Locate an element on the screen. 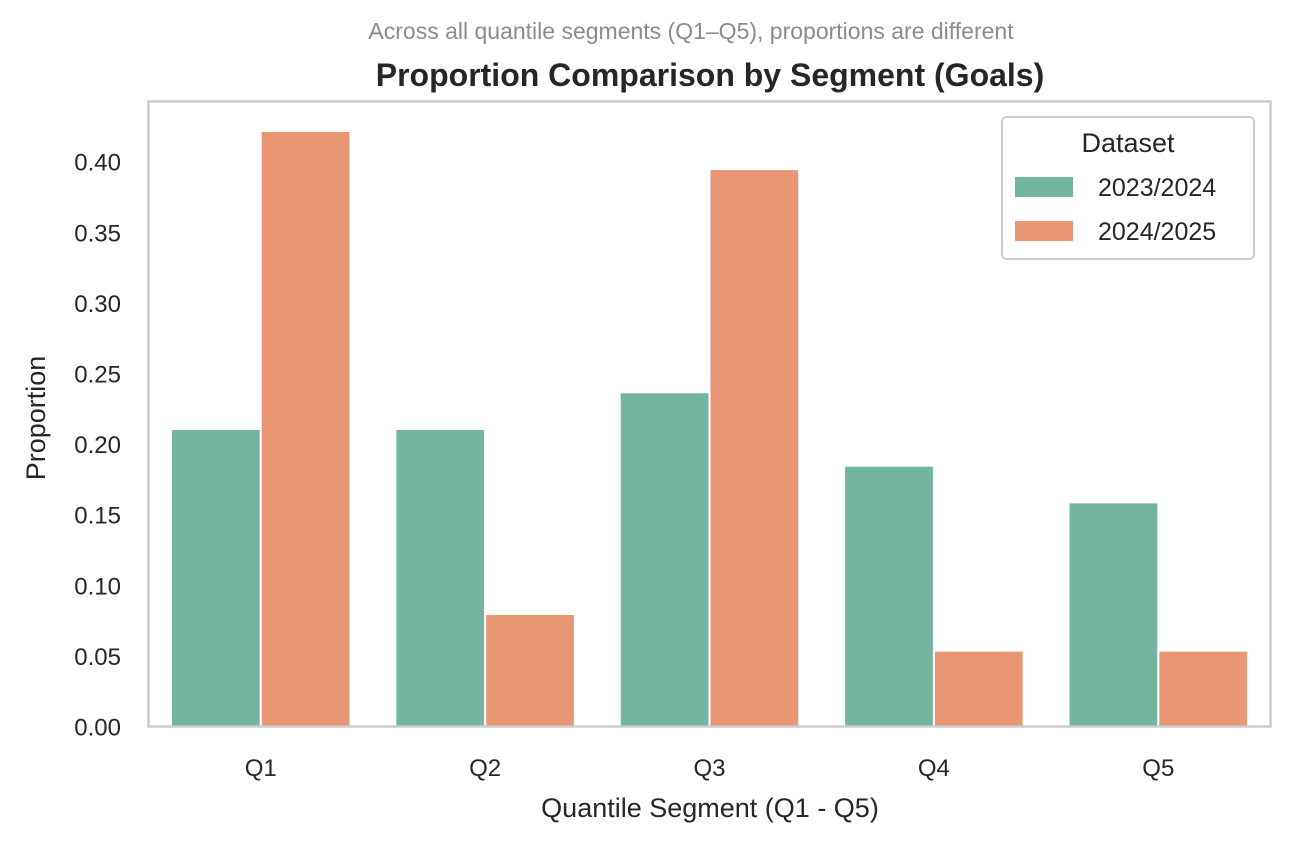 Image resolution: width=1290 pixels, height=845 pixels. x-axis-ticks: Q1 Q2 Q3 Q4 Q5 is located at coordinates (710, 768).